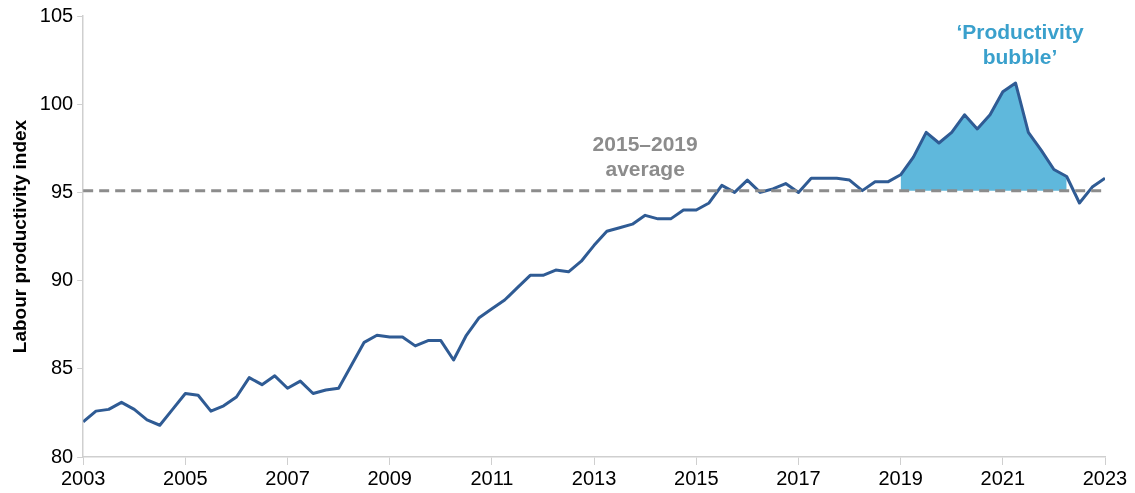  I want to click on x-tick-label: 2019, so click(900, 477).